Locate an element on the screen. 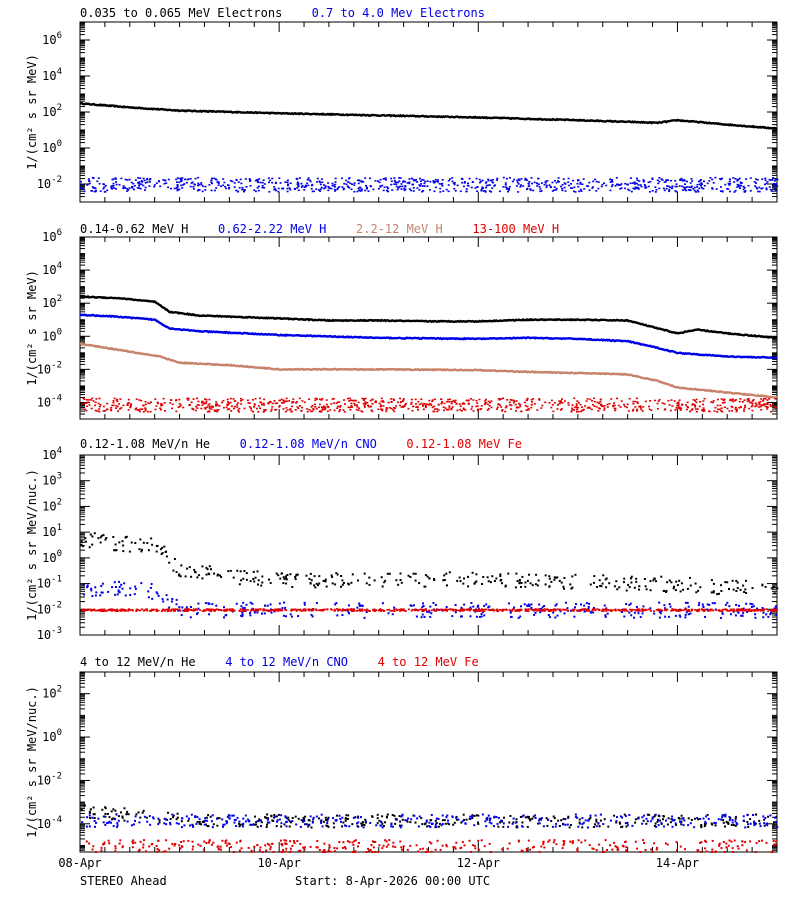 The height and width of the screenshot is (900, 800). legend-entry: 0.12-1.08 MeV Fe is located at coordinates (464, 444).